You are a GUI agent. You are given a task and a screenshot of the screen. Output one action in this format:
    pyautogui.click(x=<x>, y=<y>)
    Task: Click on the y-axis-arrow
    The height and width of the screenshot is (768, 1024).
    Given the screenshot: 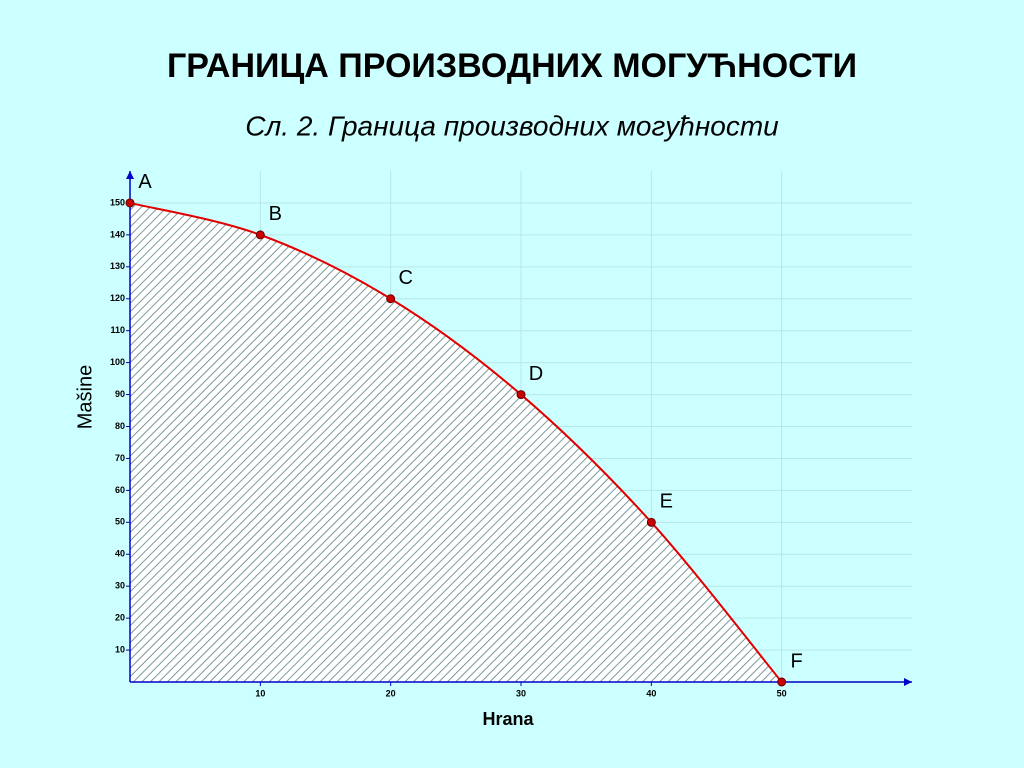 What is the action you would take?
    pyautogui.click(x=130, y=175)
    